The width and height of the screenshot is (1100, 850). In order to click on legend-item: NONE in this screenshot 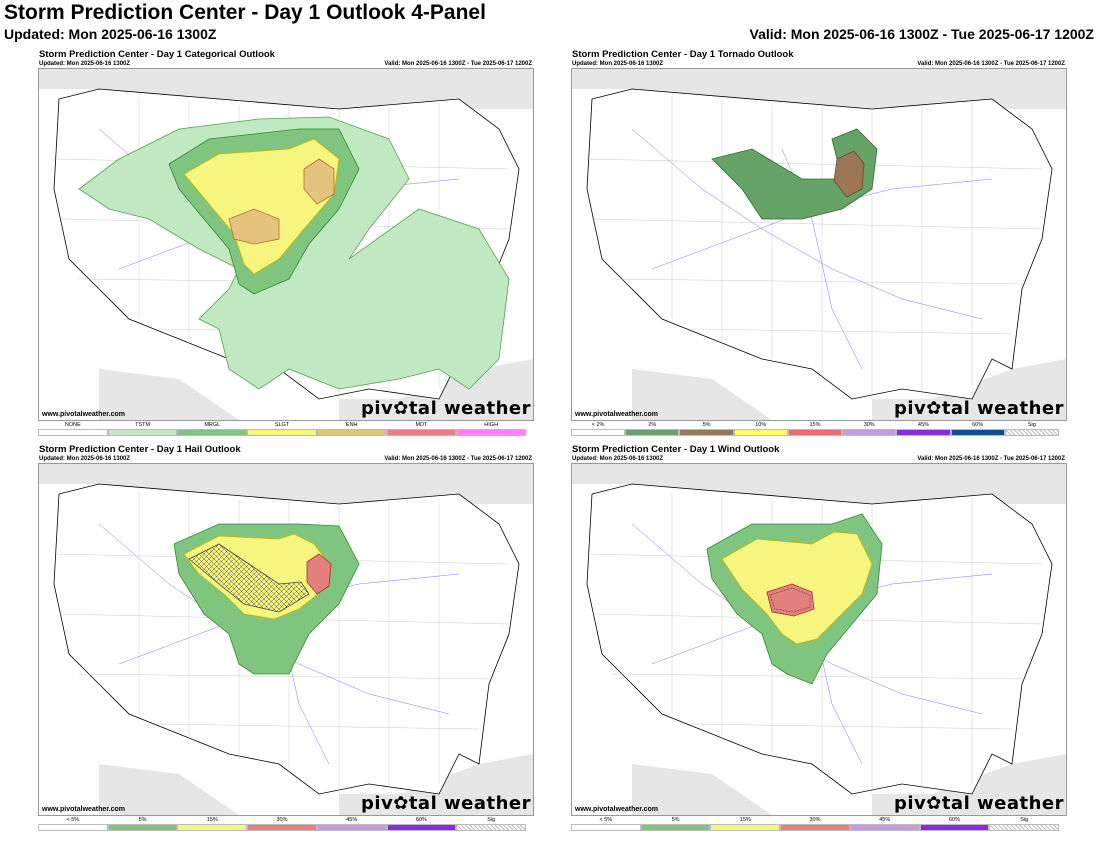, I will do `click(73, 429)`.